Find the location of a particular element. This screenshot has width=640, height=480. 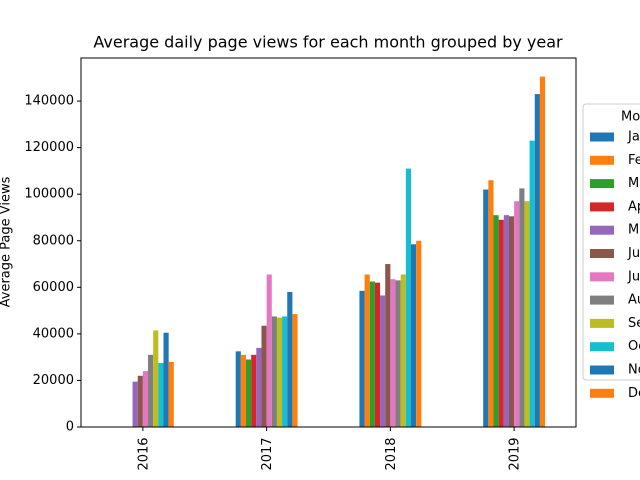

legend-label: February is located at coordinates (634, 160).